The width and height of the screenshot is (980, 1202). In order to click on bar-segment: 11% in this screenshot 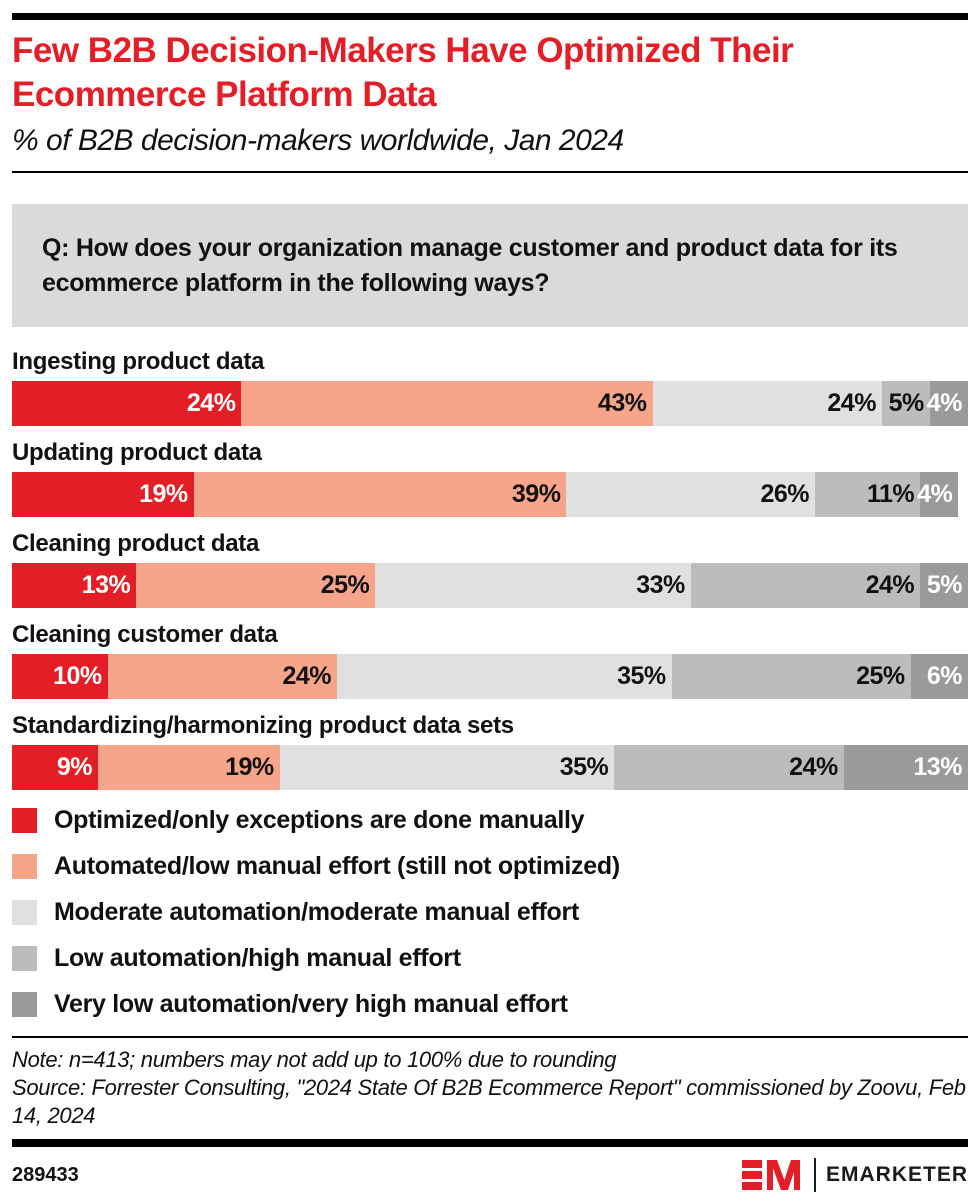, I will do `click(868, 495)`.